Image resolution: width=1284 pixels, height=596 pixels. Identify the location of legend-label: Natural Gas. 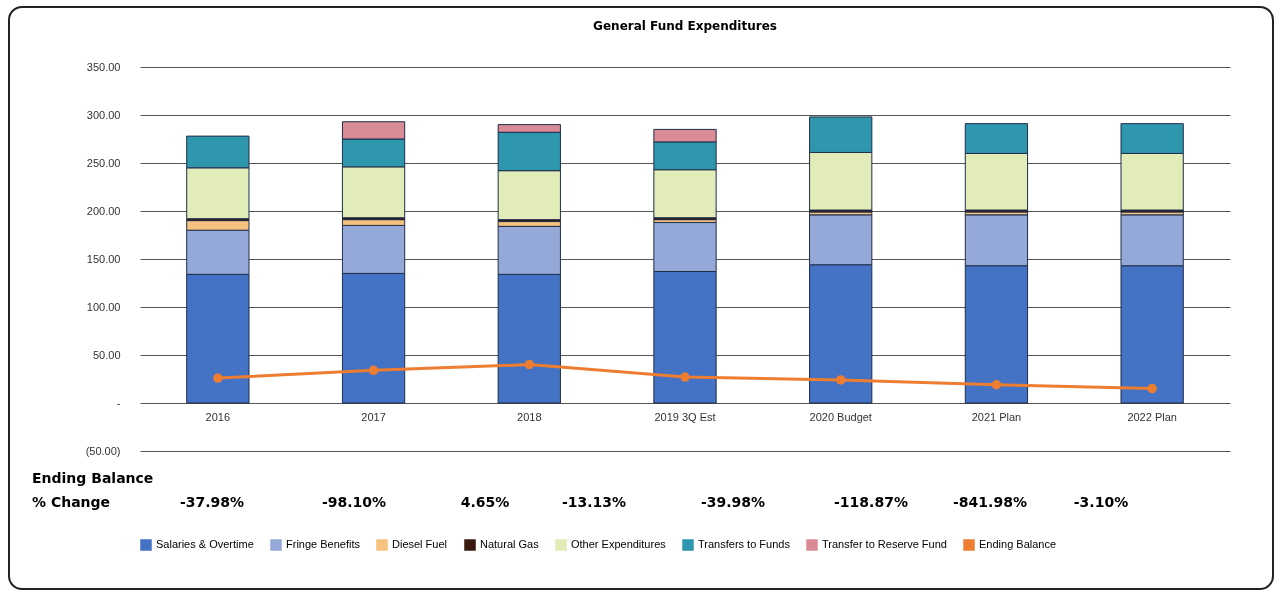
(510, 544).